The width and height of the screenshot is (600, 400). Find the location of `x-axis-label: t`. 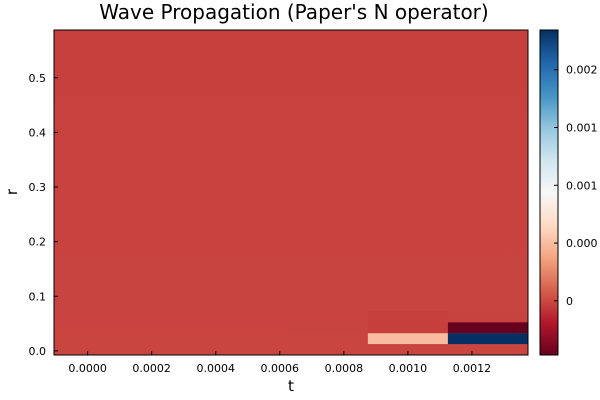

x-axis-label: t is located at coordinates (291, 386).